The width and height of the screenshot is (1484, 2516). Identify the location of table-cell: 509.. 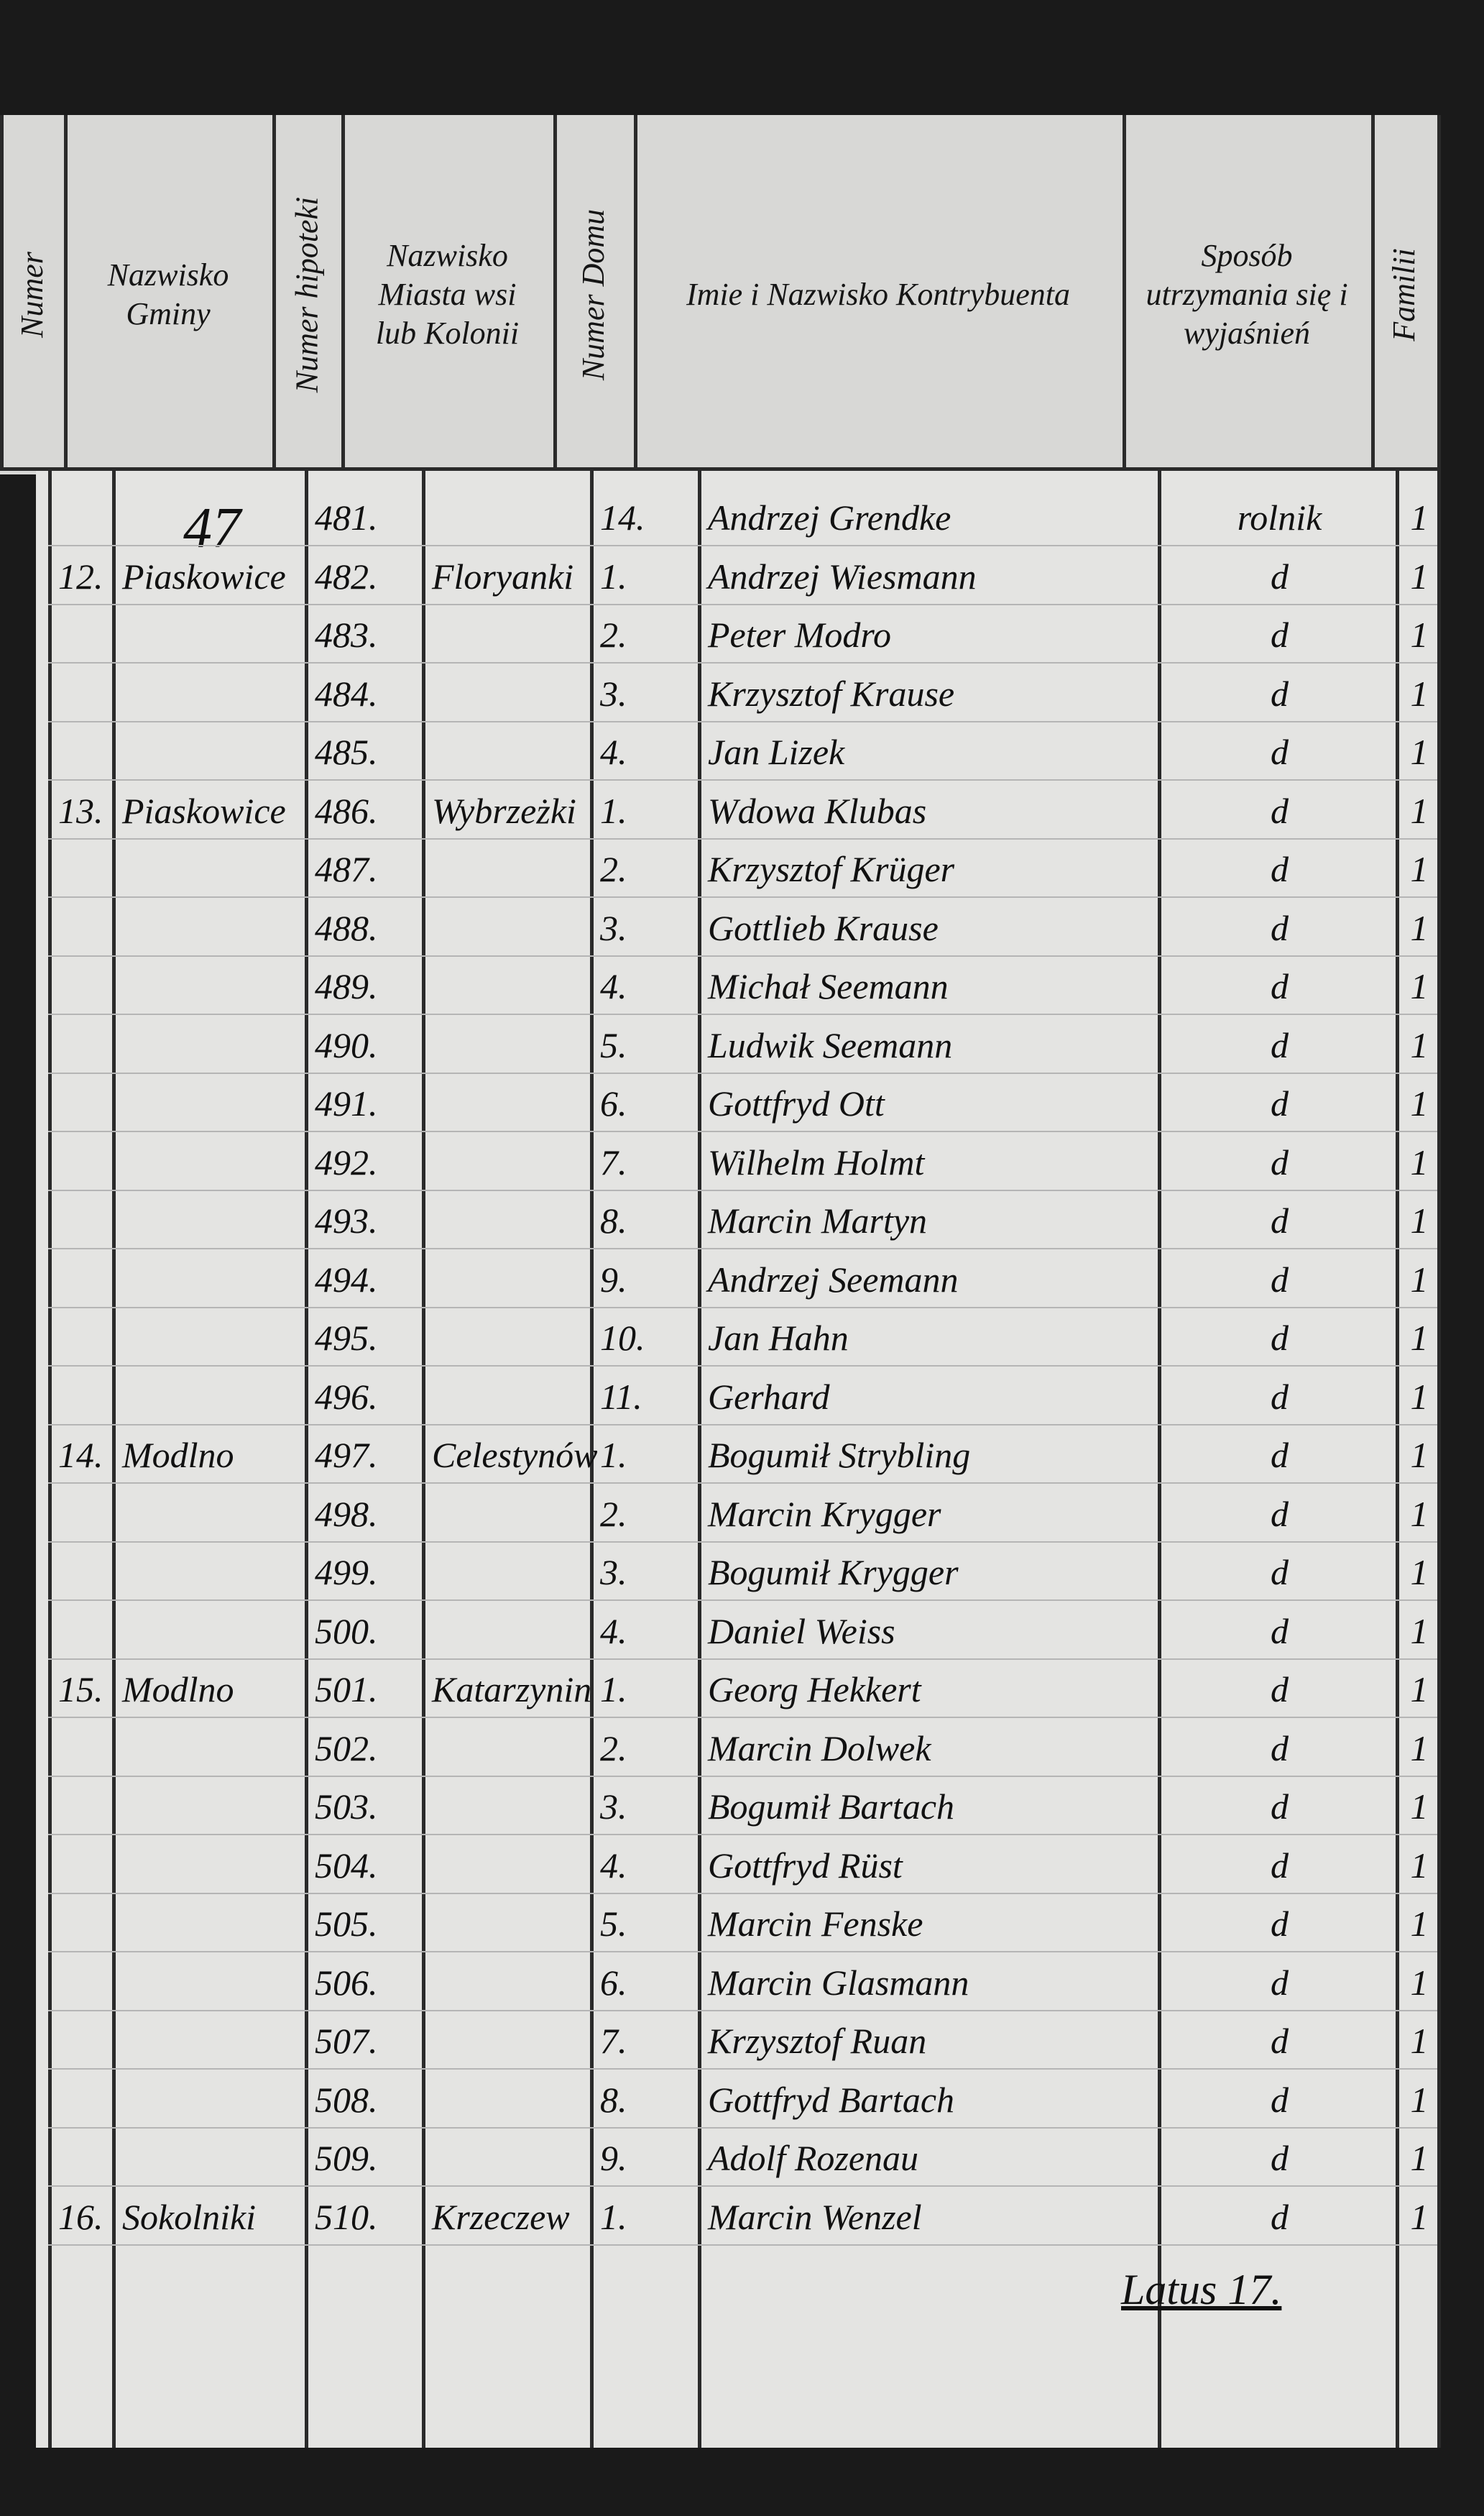
(346, 2158).